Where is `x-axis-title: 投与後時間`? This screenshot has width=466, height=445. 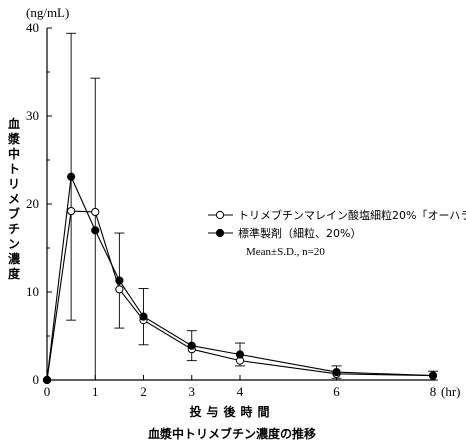 x-axis-title: 投与後時間 is located at coordinates (231, 411).